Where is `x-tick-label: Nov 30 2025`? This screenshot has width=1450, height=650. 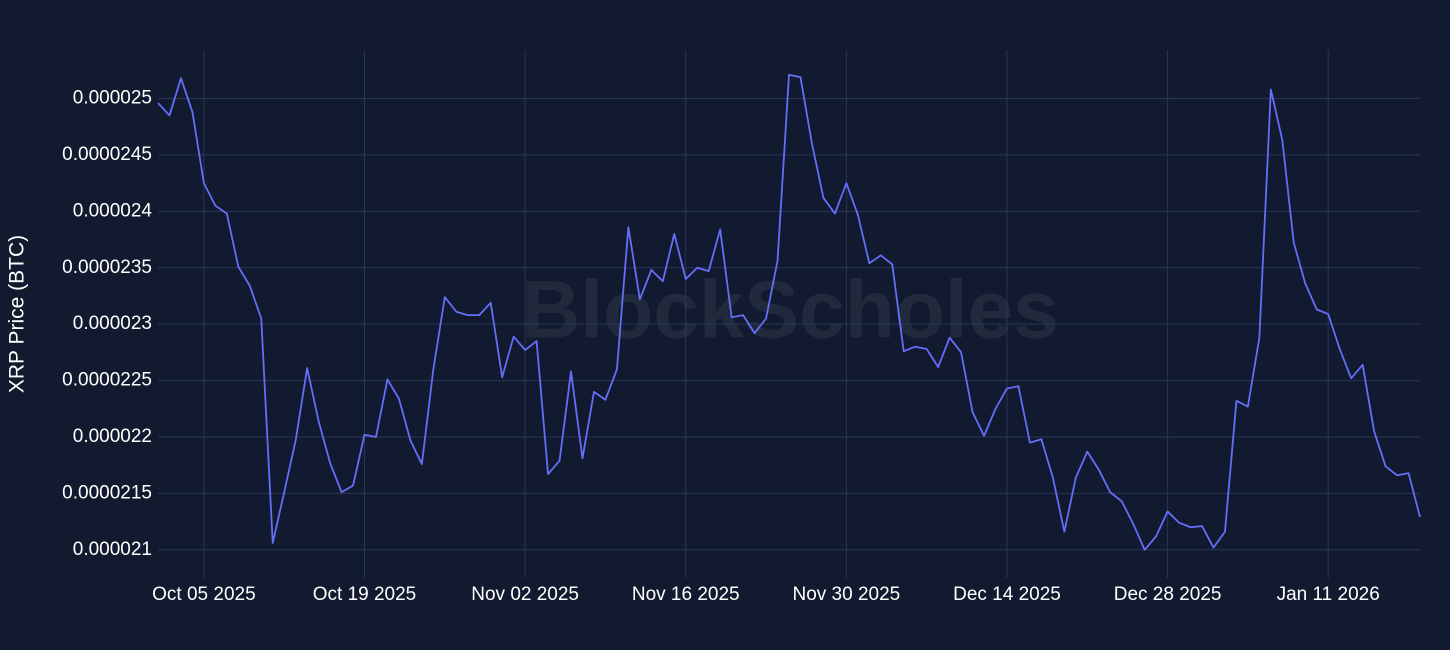
x-tick-label: Nov 30 2025 is located at coordinates (846, 594).